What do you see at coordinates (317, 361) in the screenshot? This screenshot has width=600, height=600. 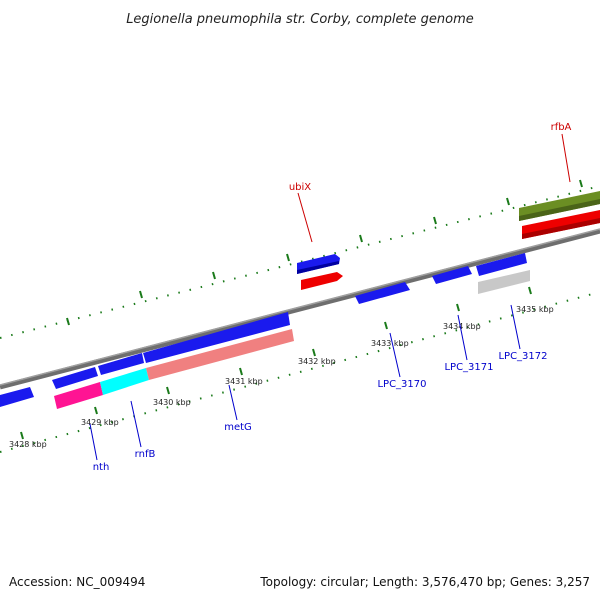 I see `tick-label-3432: 3432 kbp` at bounding box center [317, 361].